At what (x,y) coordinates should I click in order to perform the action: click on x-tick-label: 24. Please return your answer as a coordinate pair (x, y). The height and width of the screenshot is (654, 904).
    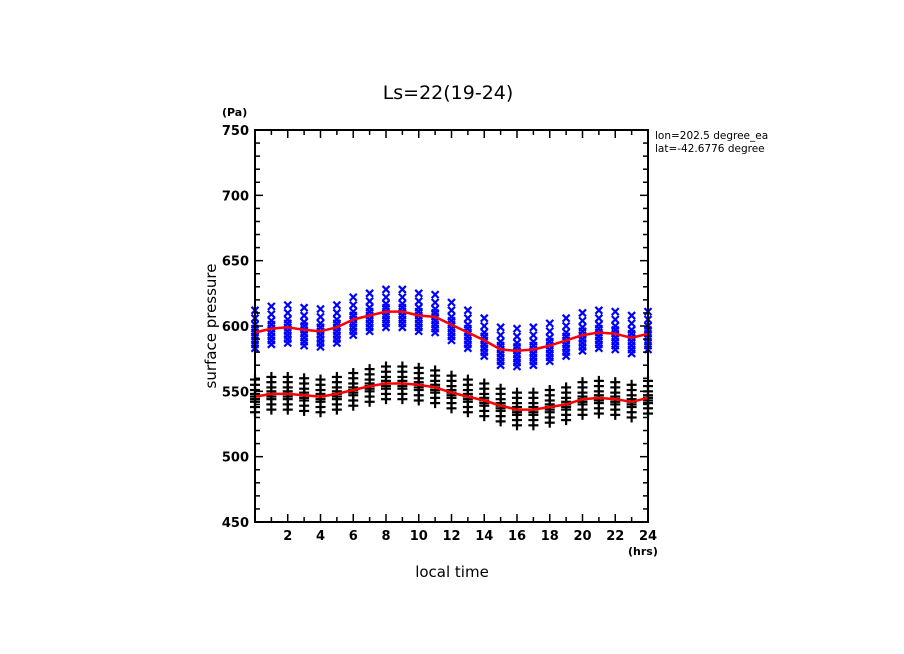
    Looking at the image, I should click on (648, 536).